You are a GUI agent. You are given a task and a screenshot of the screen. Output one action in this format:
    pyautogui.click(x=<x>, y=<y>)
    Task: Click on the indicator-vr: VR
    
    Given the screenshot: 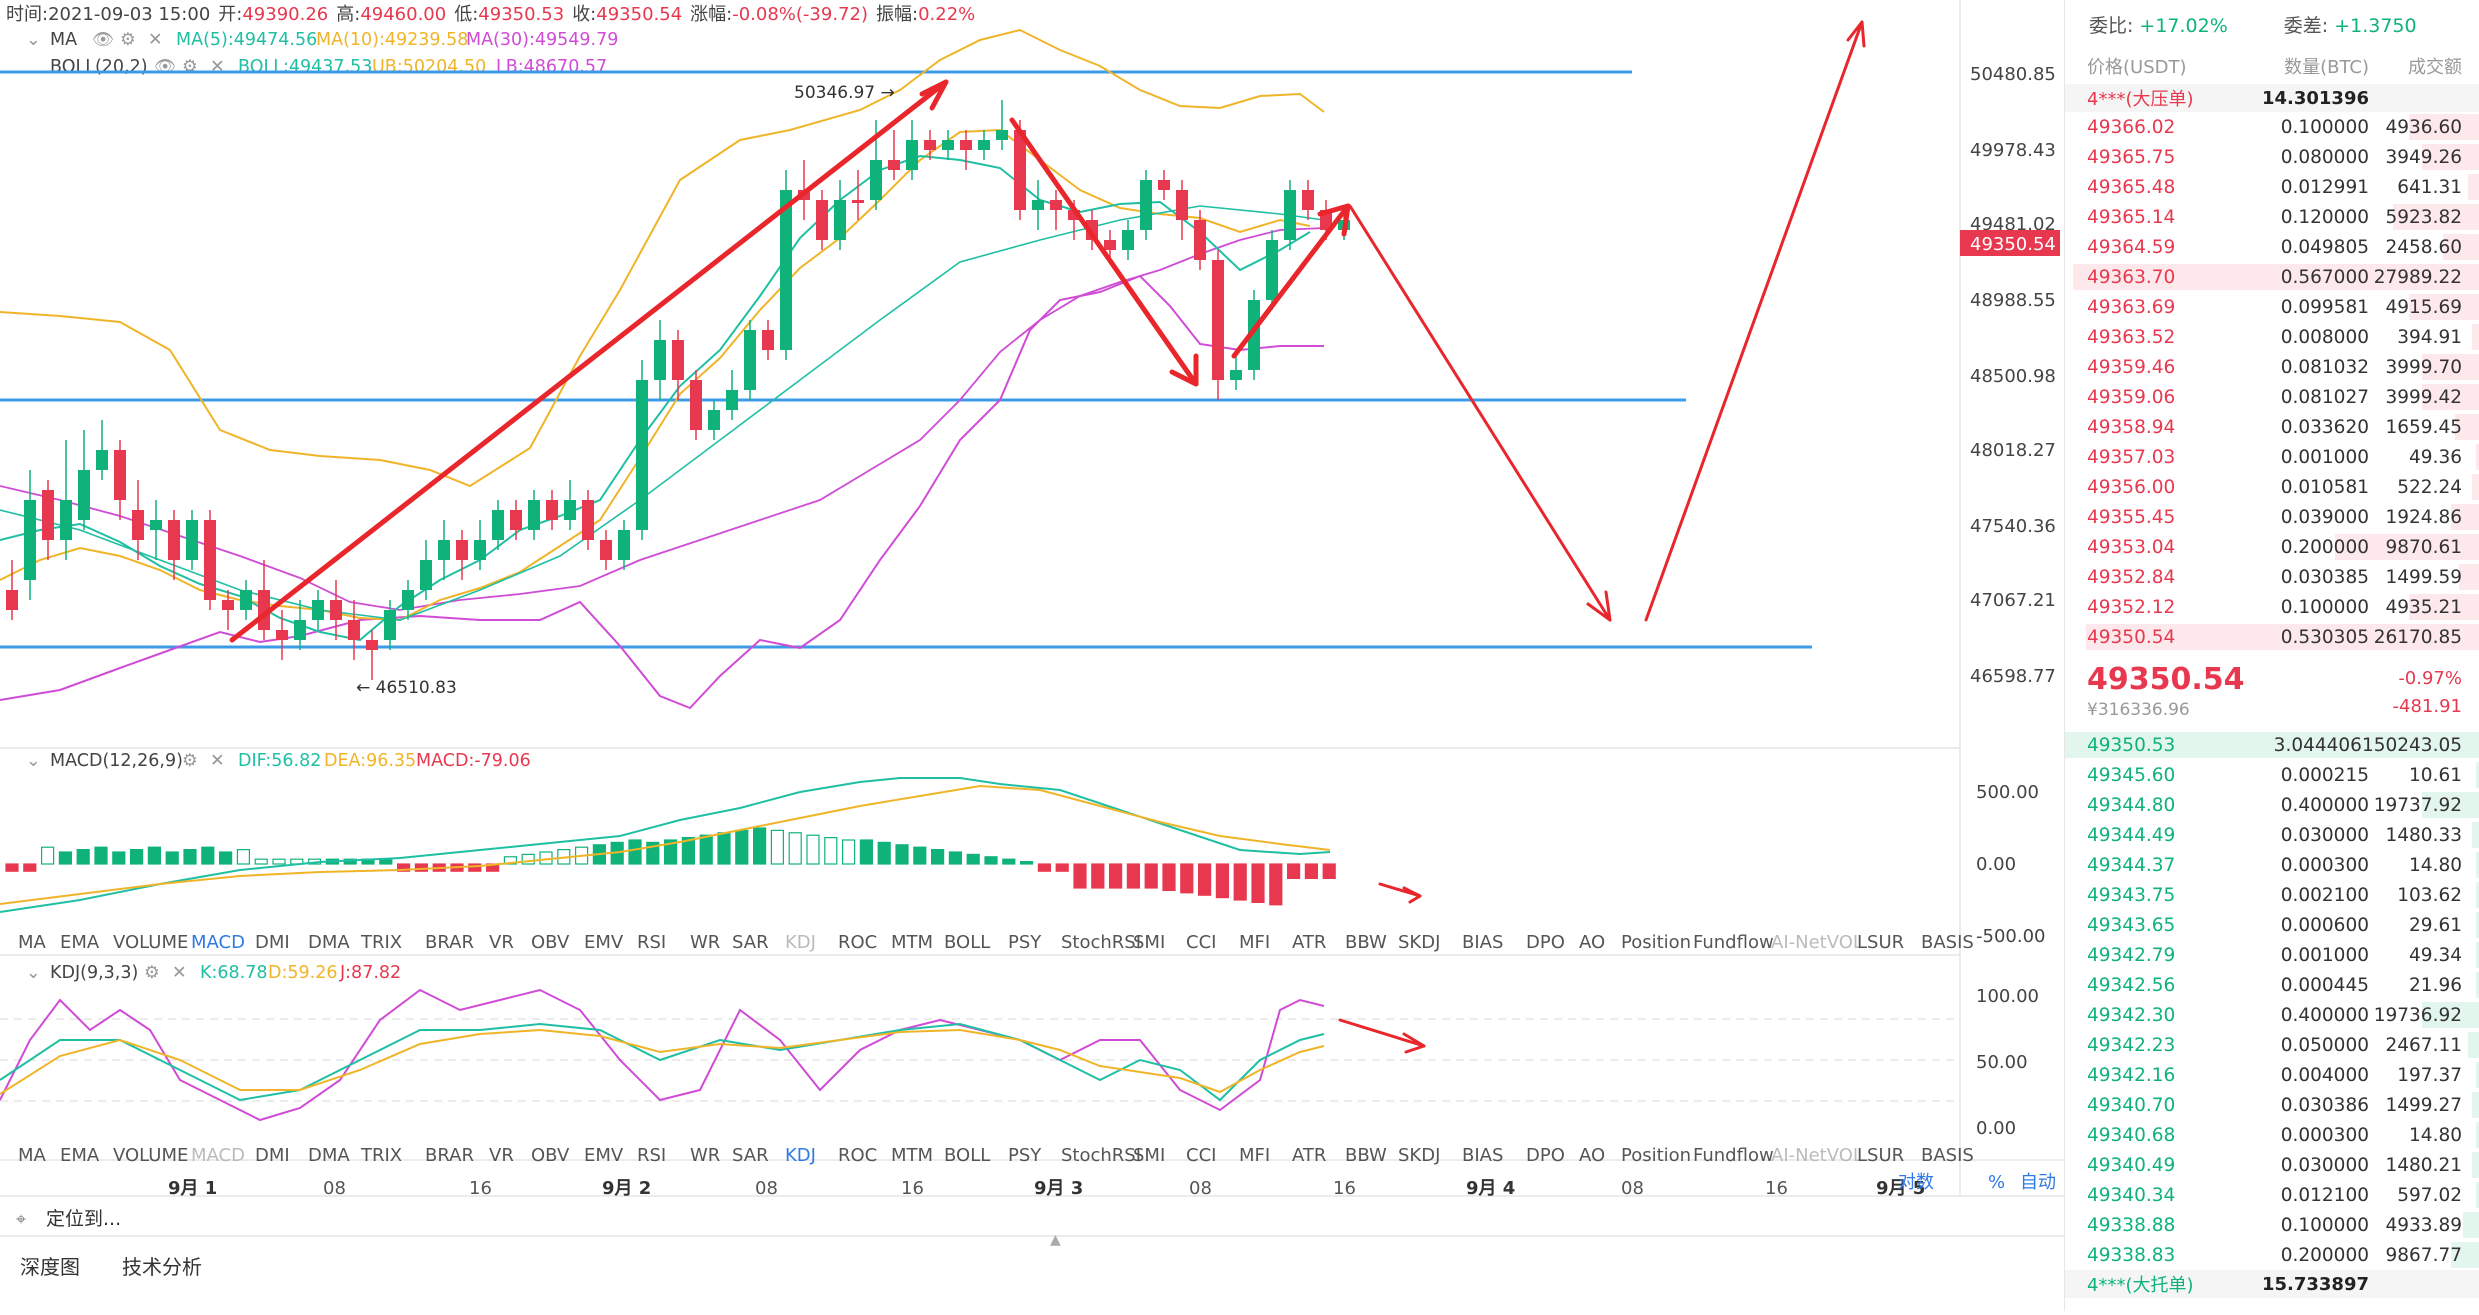 What is the action you would take?
    pyautogui.click(x=501, y=942)
    